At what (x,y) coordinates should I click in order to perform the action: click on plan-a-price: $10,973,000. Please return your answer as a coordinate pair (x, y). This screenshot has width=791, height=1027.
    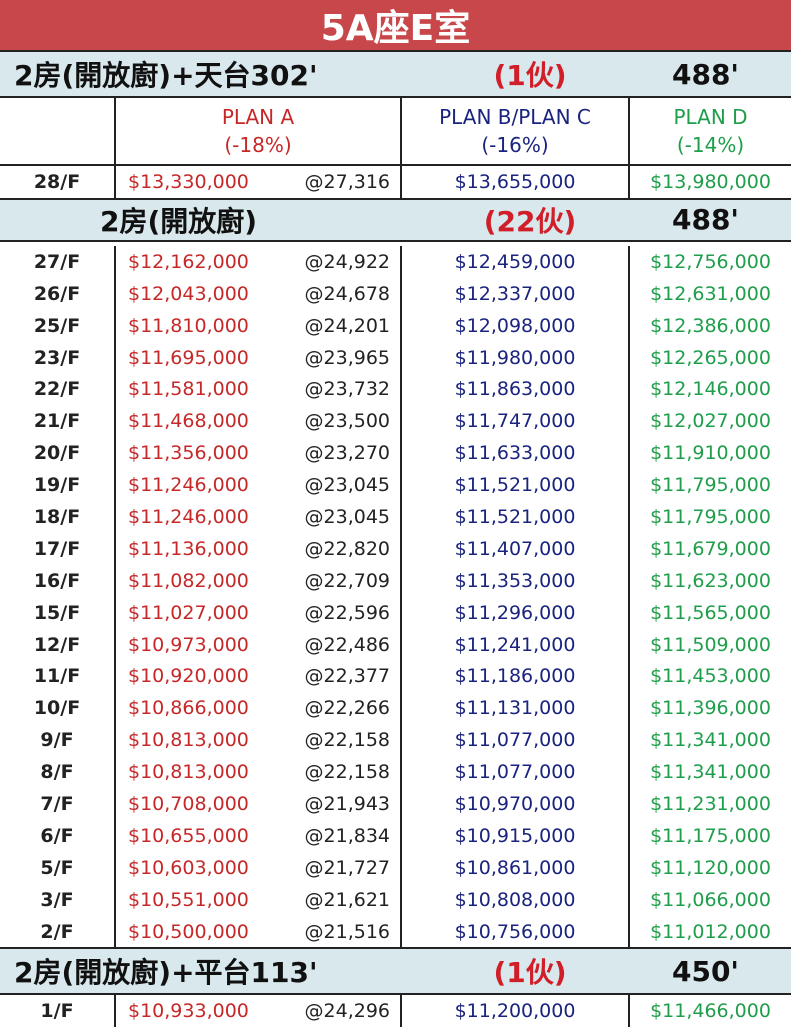
    Looking at the image, I should click on (188, 644).